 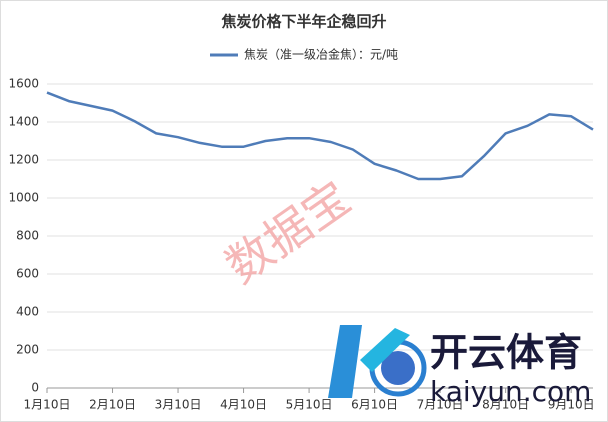 I want to click on y-tick-label: 200, so click(x=27, y=350).